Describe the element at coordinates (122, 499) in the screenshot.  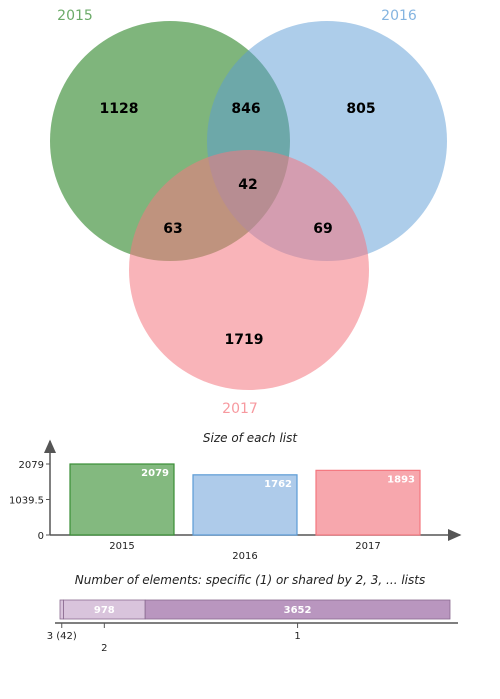
I see `size-bar-2015` at that location.